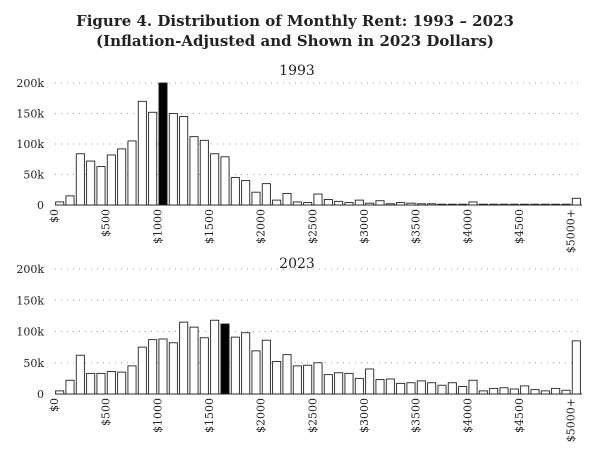 The height and width of the screenshot is (457, 591). What do you see at coordinates (225, 359) in the screenshot?
I see `bar-median-2023` at bounding box center [225, 359].